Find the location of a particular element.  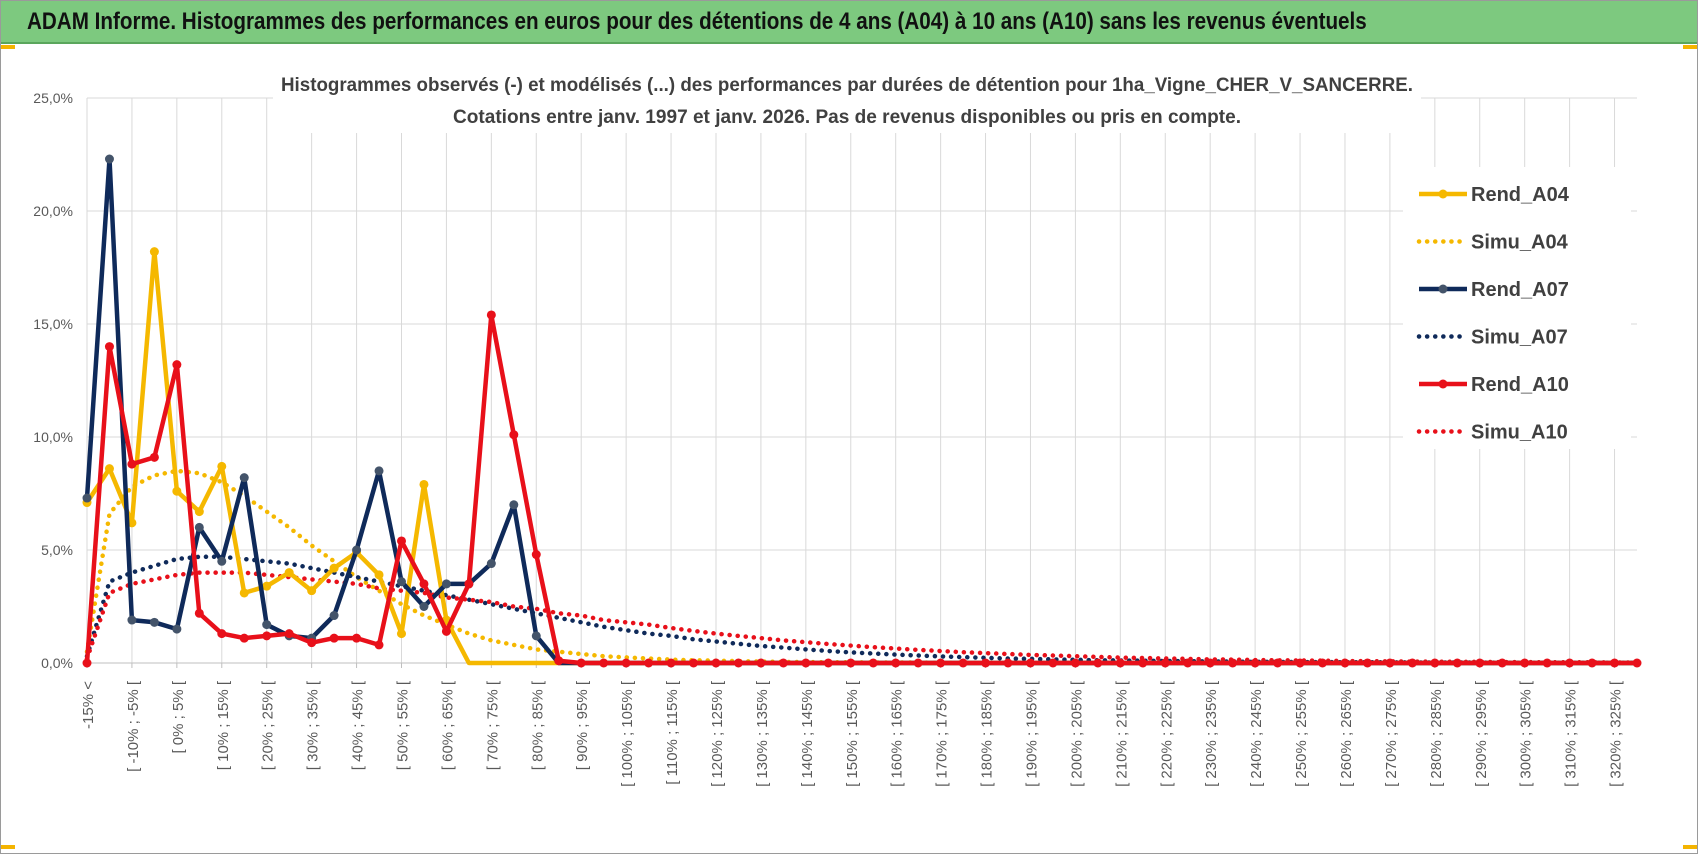

legend-label: Simu_A10 is located at coordinates (1519, 433).